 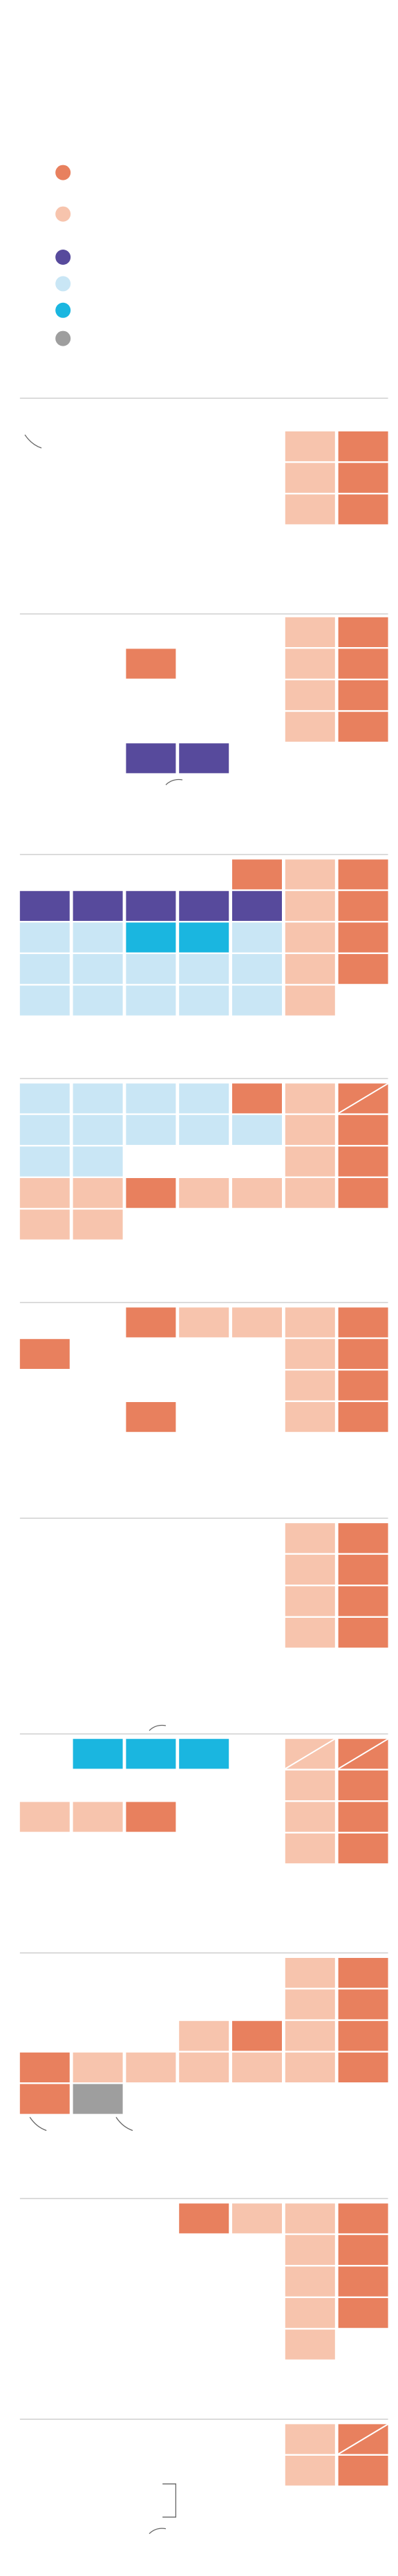 What do you see at coordinates (169, 2500) in the screenshot?
I see `bracket` at bounding box center [169, 2500].